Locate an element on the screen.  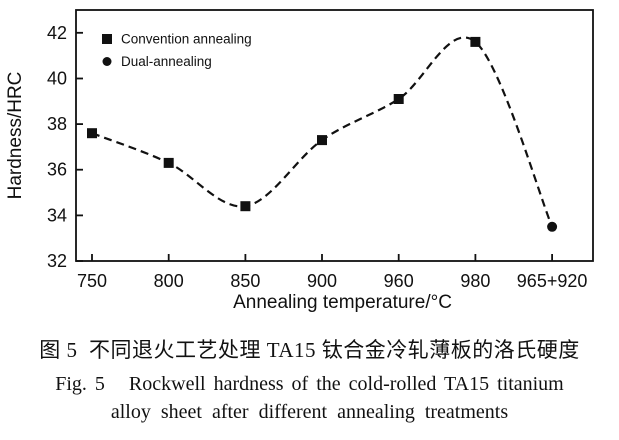
x-tick-label: 980 is located at coordinates (475, 281).